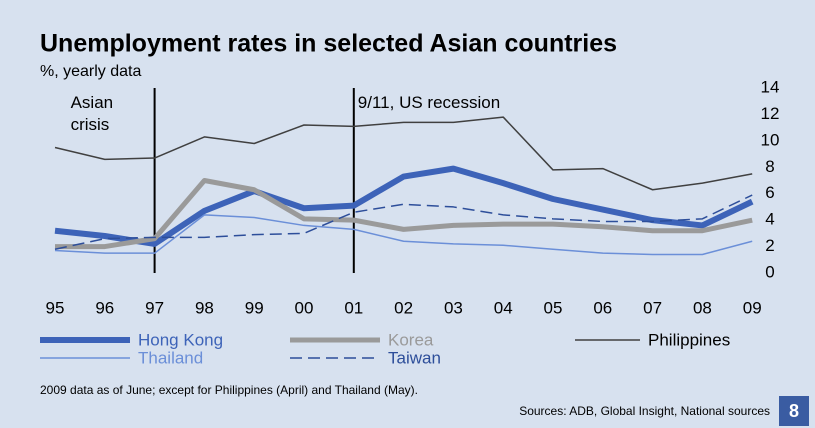  Describe the element at coordinates (403, 307) in the screenshot. I see `x-tick-label: 02` at that location.